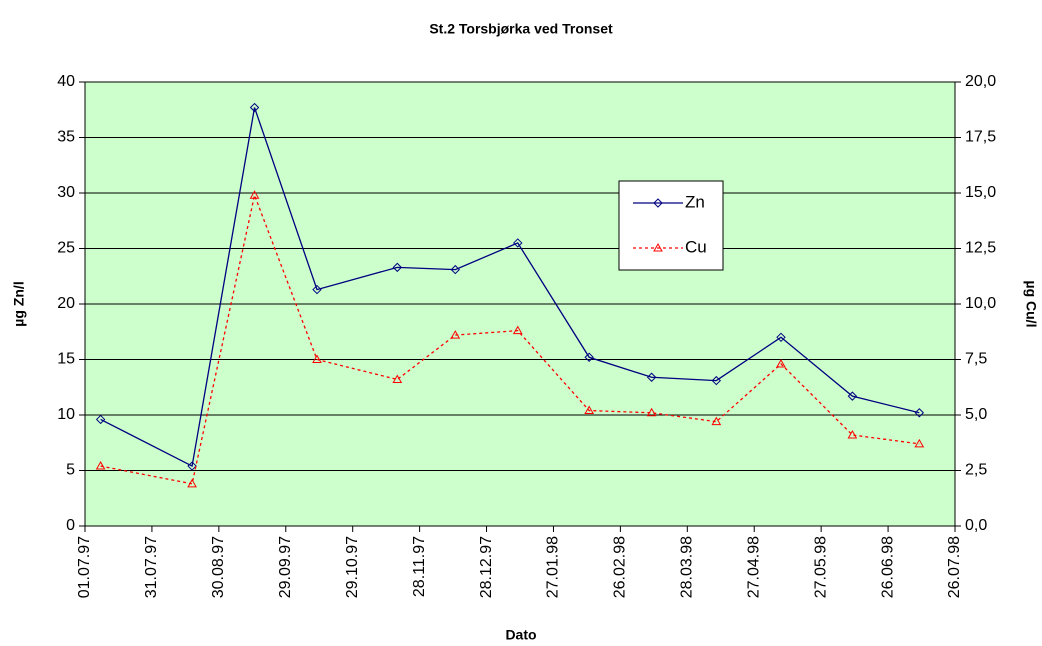 The width and height of the screenshot is (1042, 646). What do you see at coordinates (70, 470) in the screenshot?
I see `y-tick-label: 5` at bounding box center [70, 470].